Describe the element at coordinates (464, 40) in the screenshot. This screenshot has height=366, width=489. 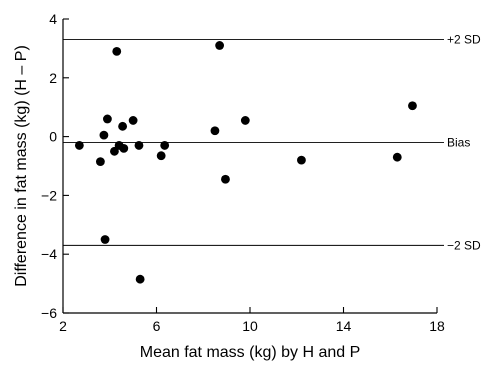
I see `upper-limit-label: +2 SD` at that location.